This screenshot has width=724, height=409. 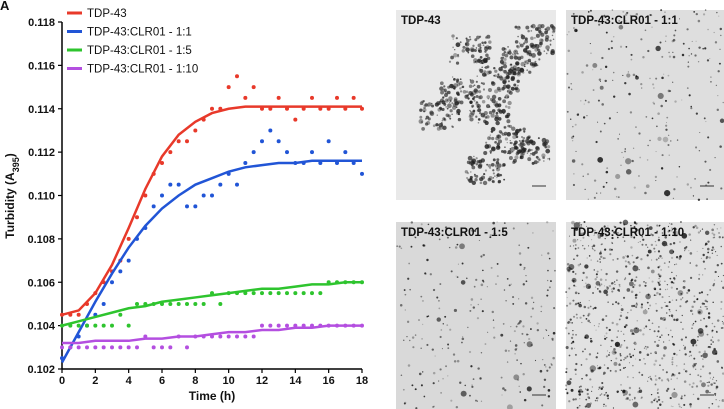 I want to click on y-axis-label: Turbidity (A395), so click(x=12, y=195).